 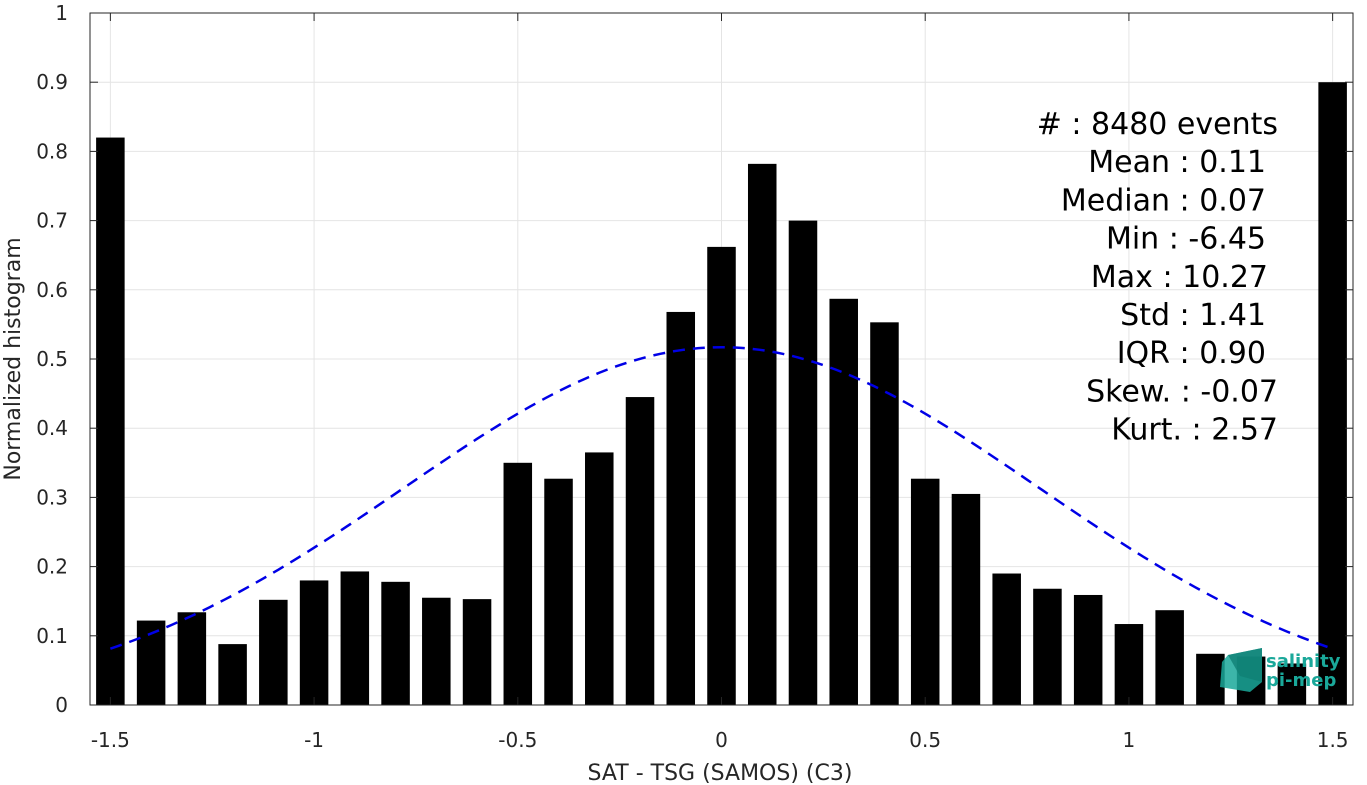 I want to click on stat-line: IQR : 0.90, so click(x=1191, y=353).